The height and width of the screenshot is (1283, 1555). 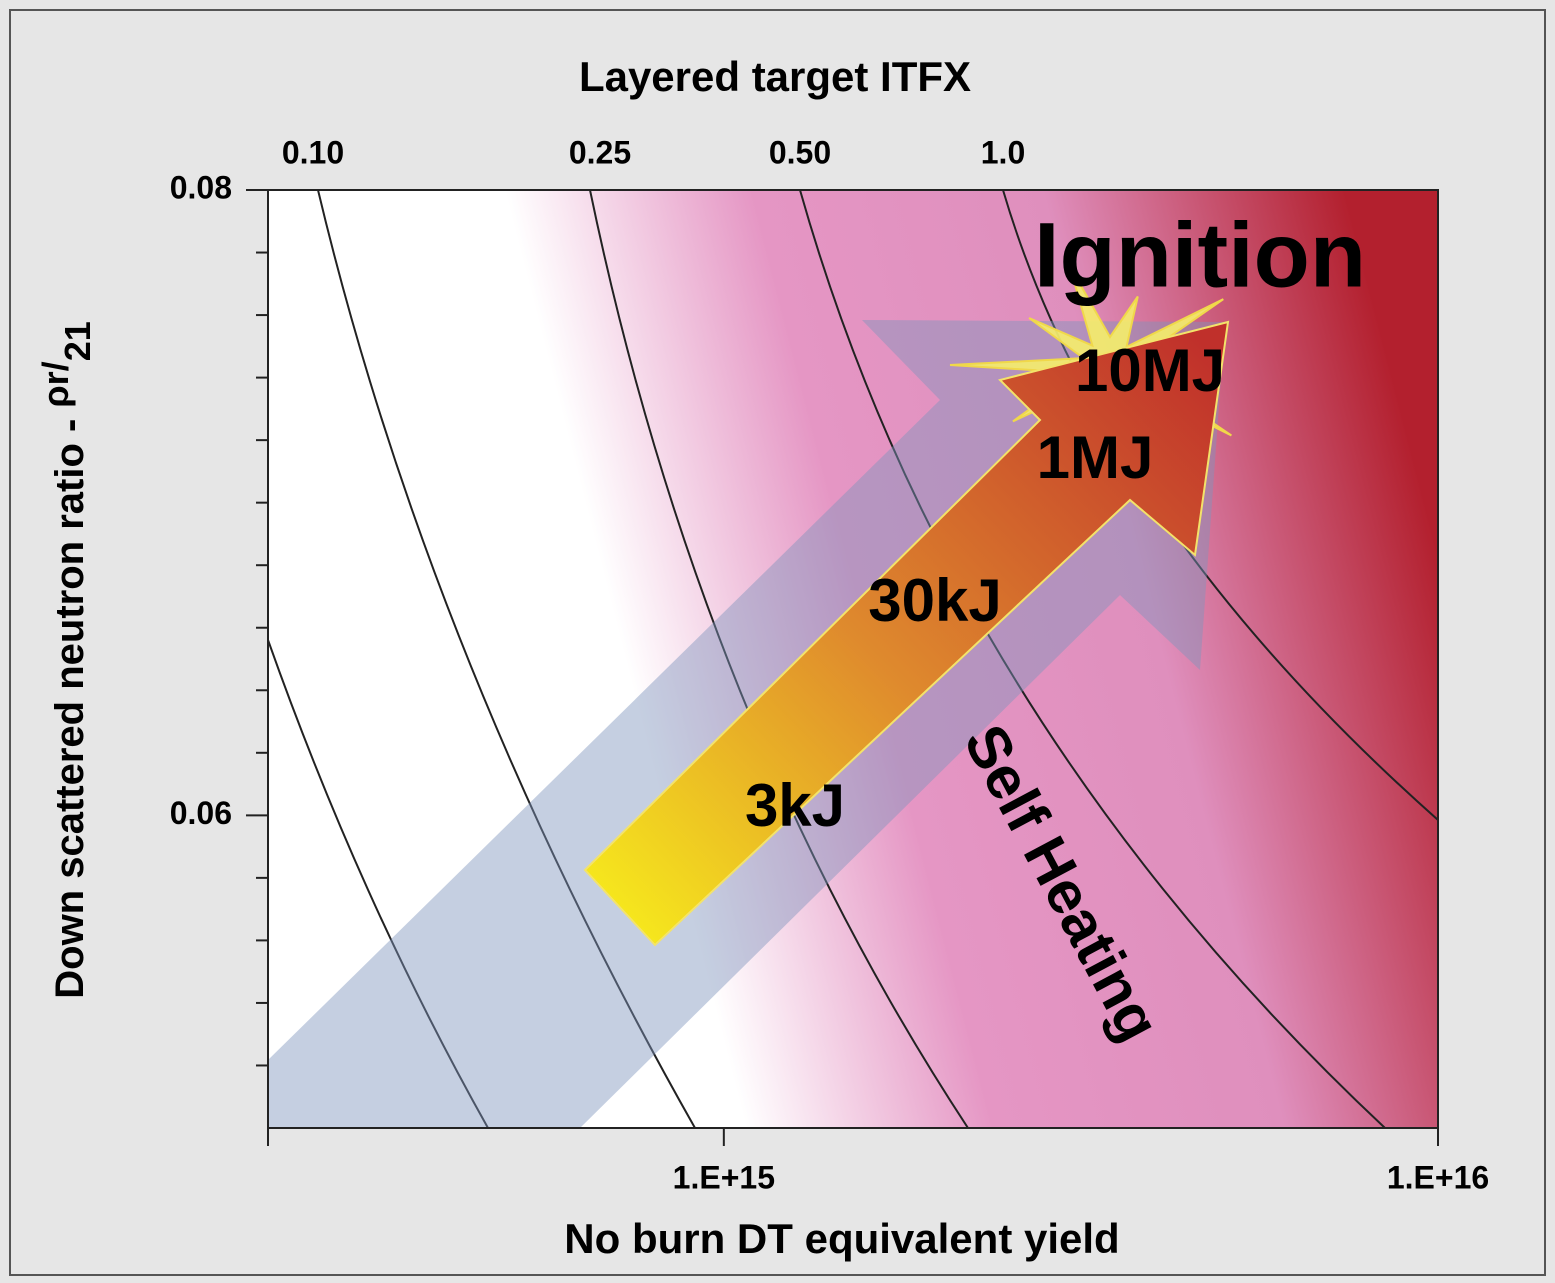 I want to click on top-axis-label: 0.50, so click(x=800, y=152).